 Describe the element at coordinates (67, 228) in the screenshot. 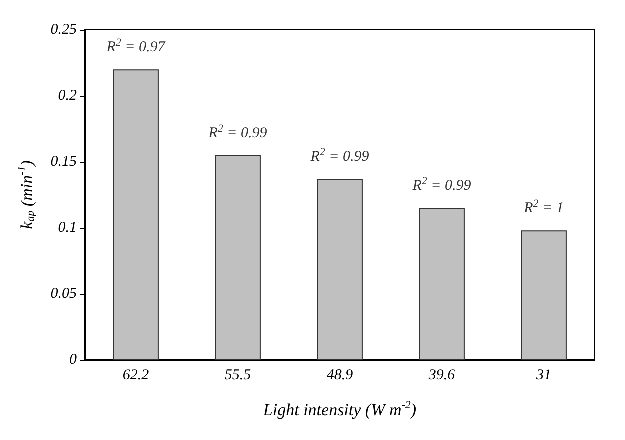

I see `y-tick-label: 0.1` at that location.